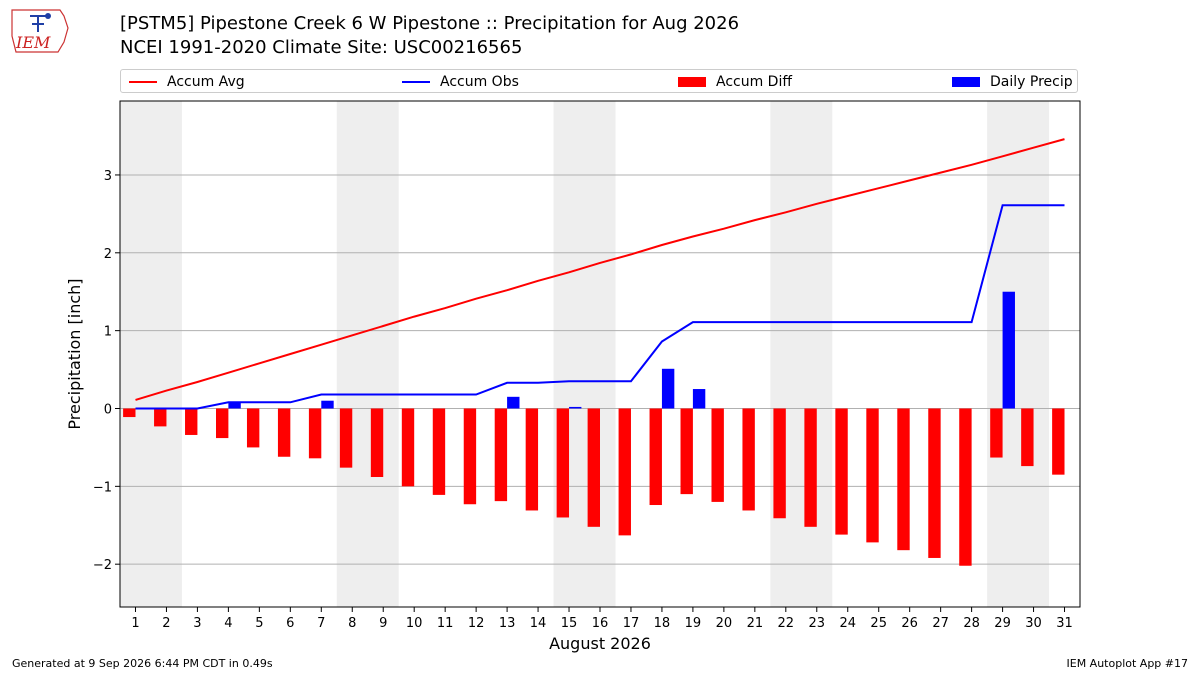  Describe the element at coordinates (476, 623) in the screenshot. I see `x-tick-label: 12` at that location.